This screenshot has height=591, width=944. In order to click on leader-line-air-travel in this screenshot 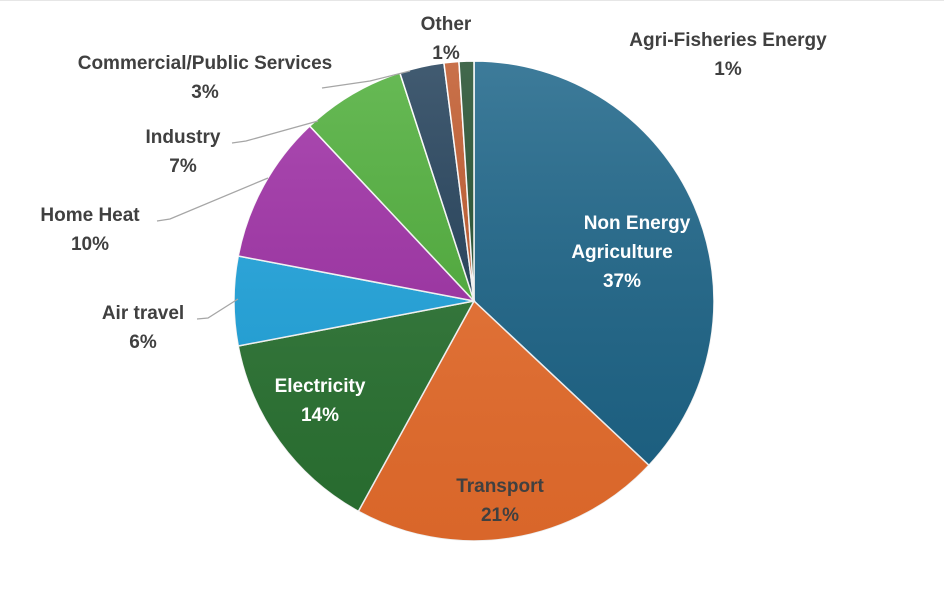, I will do `click(217, 309)`.